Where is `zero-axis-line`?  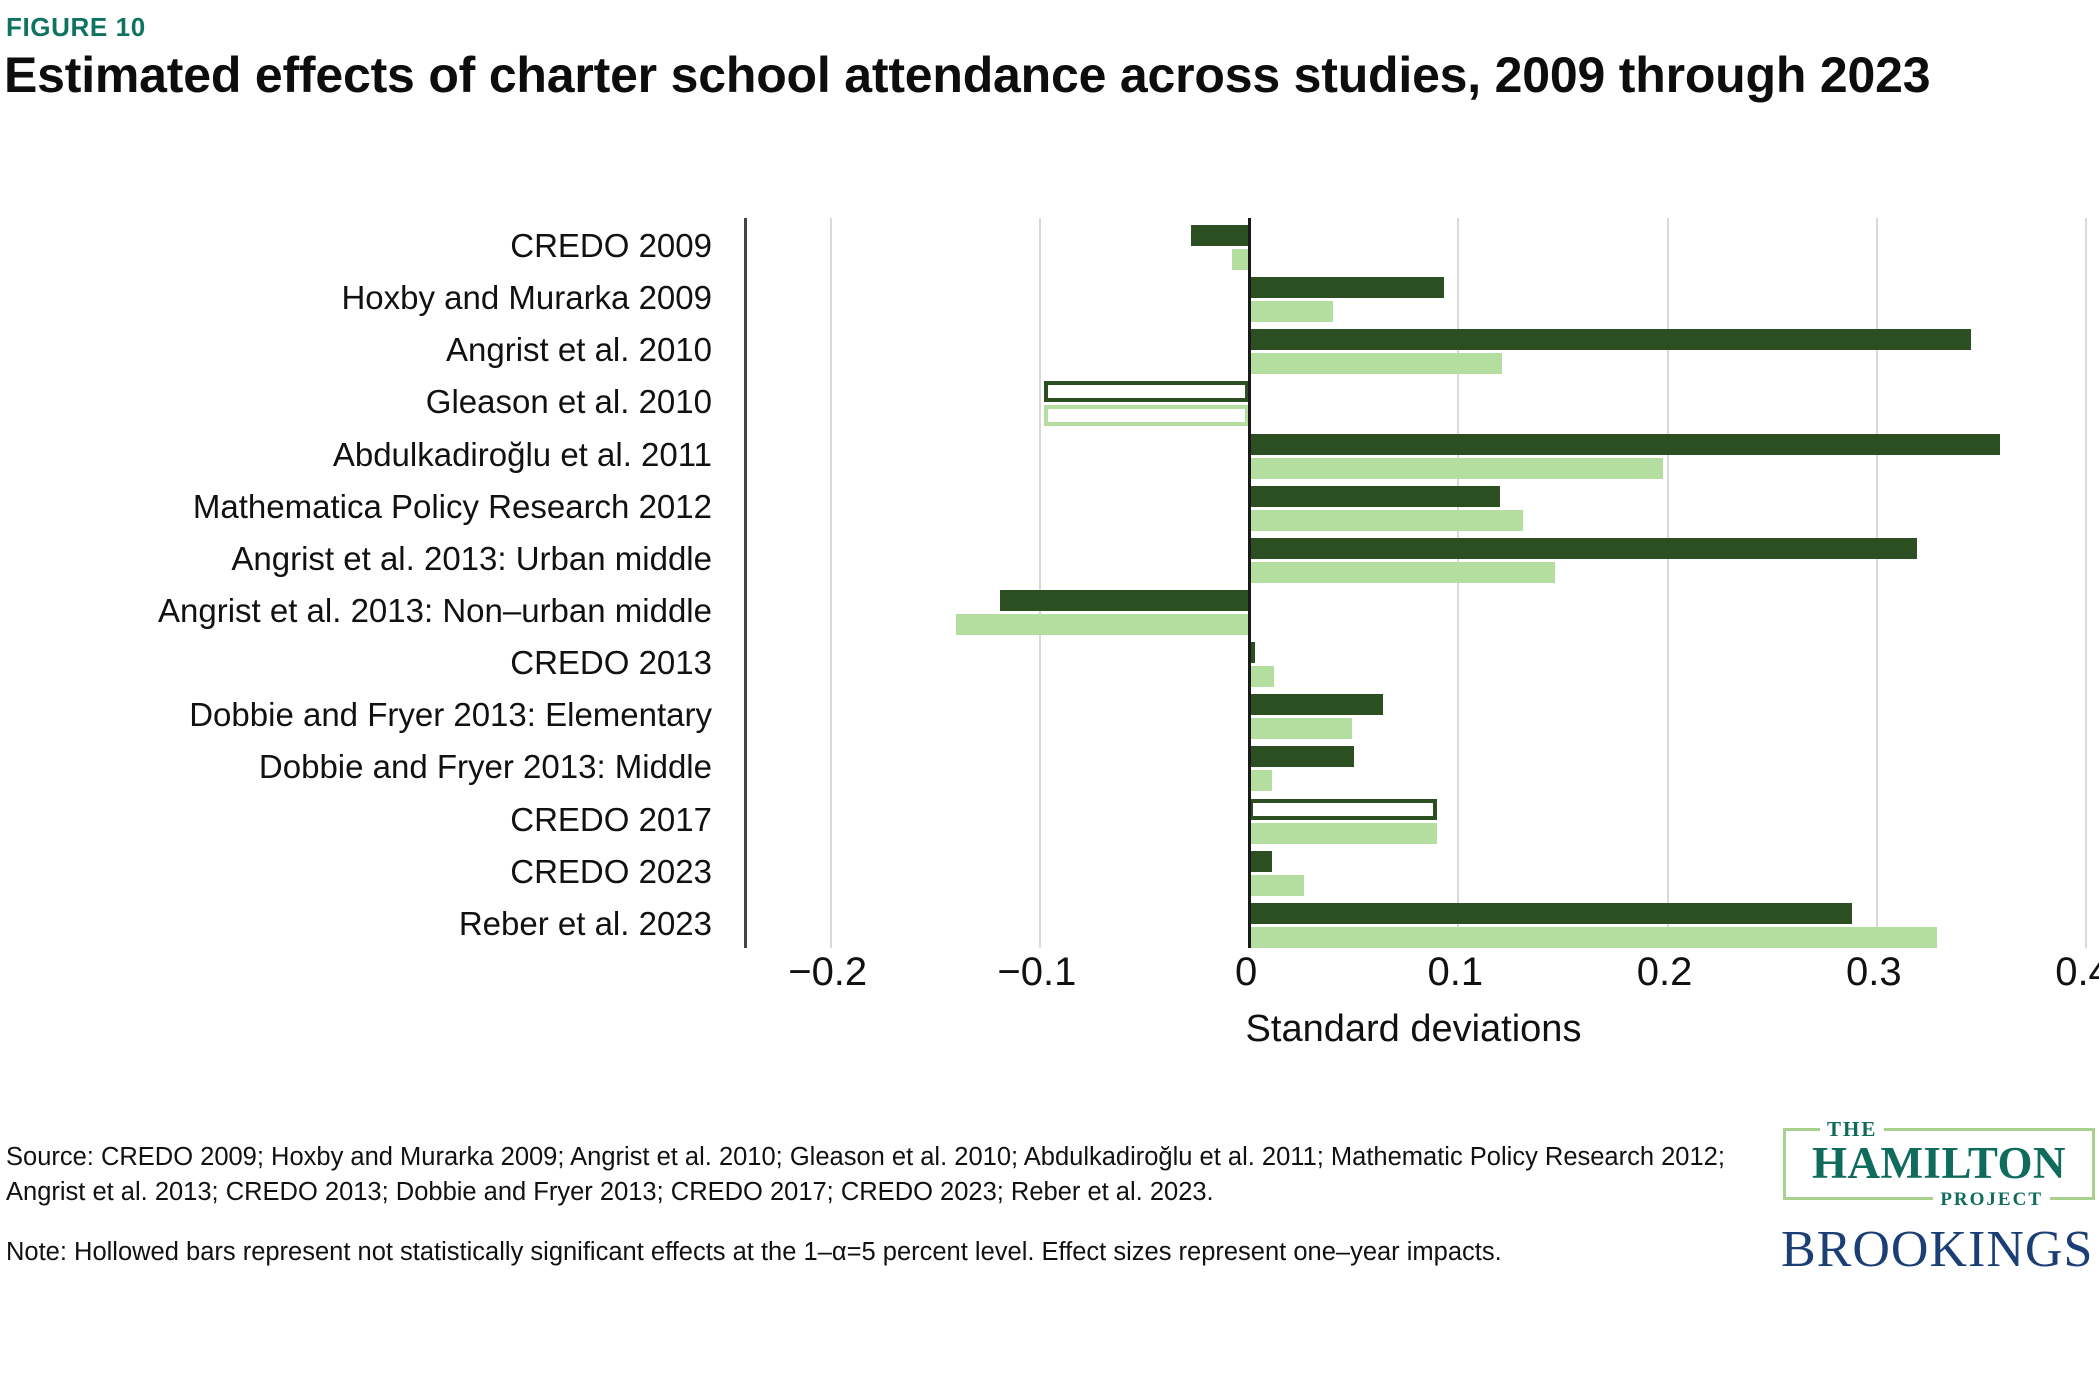 zero-axis-line is located at coordinates (1250, 583).